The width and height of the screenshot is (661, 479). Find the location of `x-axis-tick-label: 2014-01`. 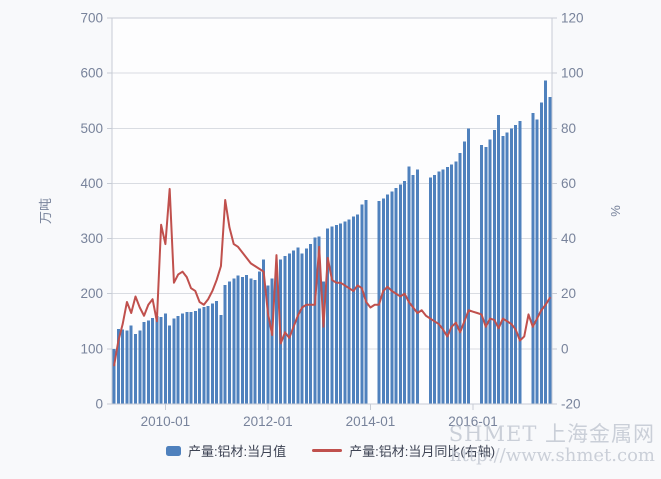

x-axis-tick-label: 2014-01 is located at coordinates (371, 421).